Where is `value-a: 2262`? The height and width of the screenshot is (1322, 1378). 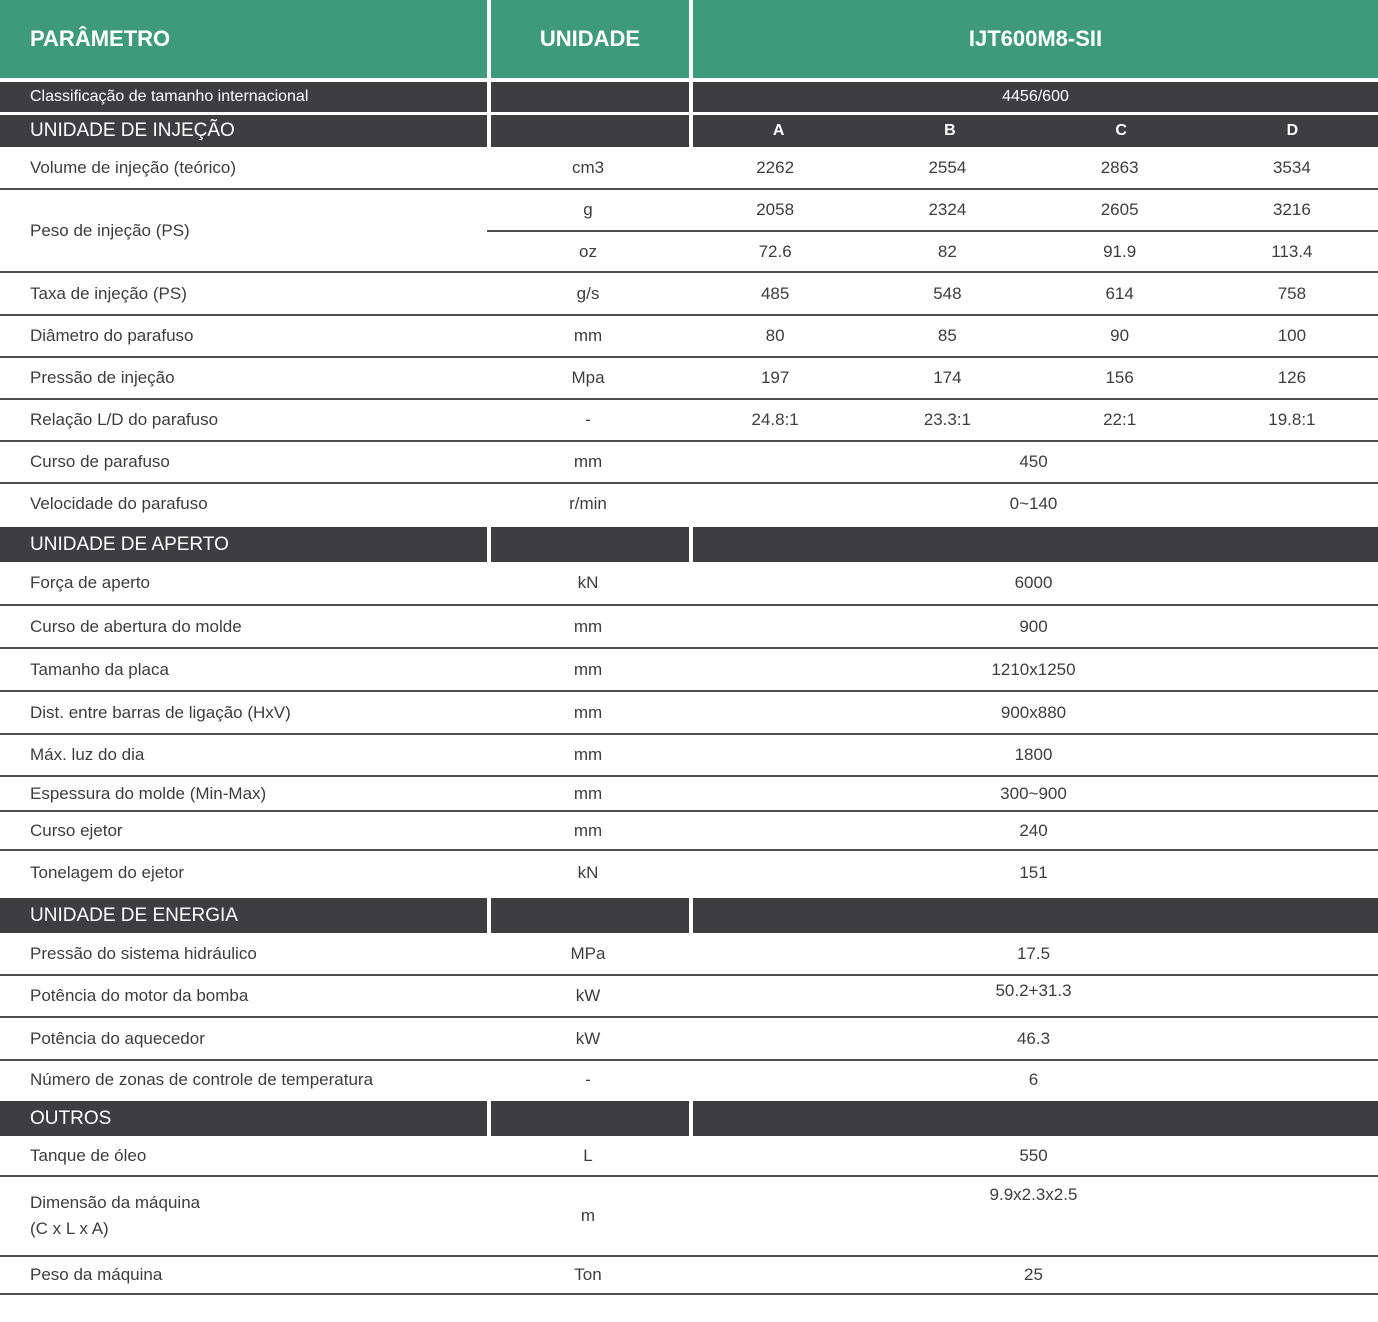
value-a: 2262 is located at coordinates (775, 167).